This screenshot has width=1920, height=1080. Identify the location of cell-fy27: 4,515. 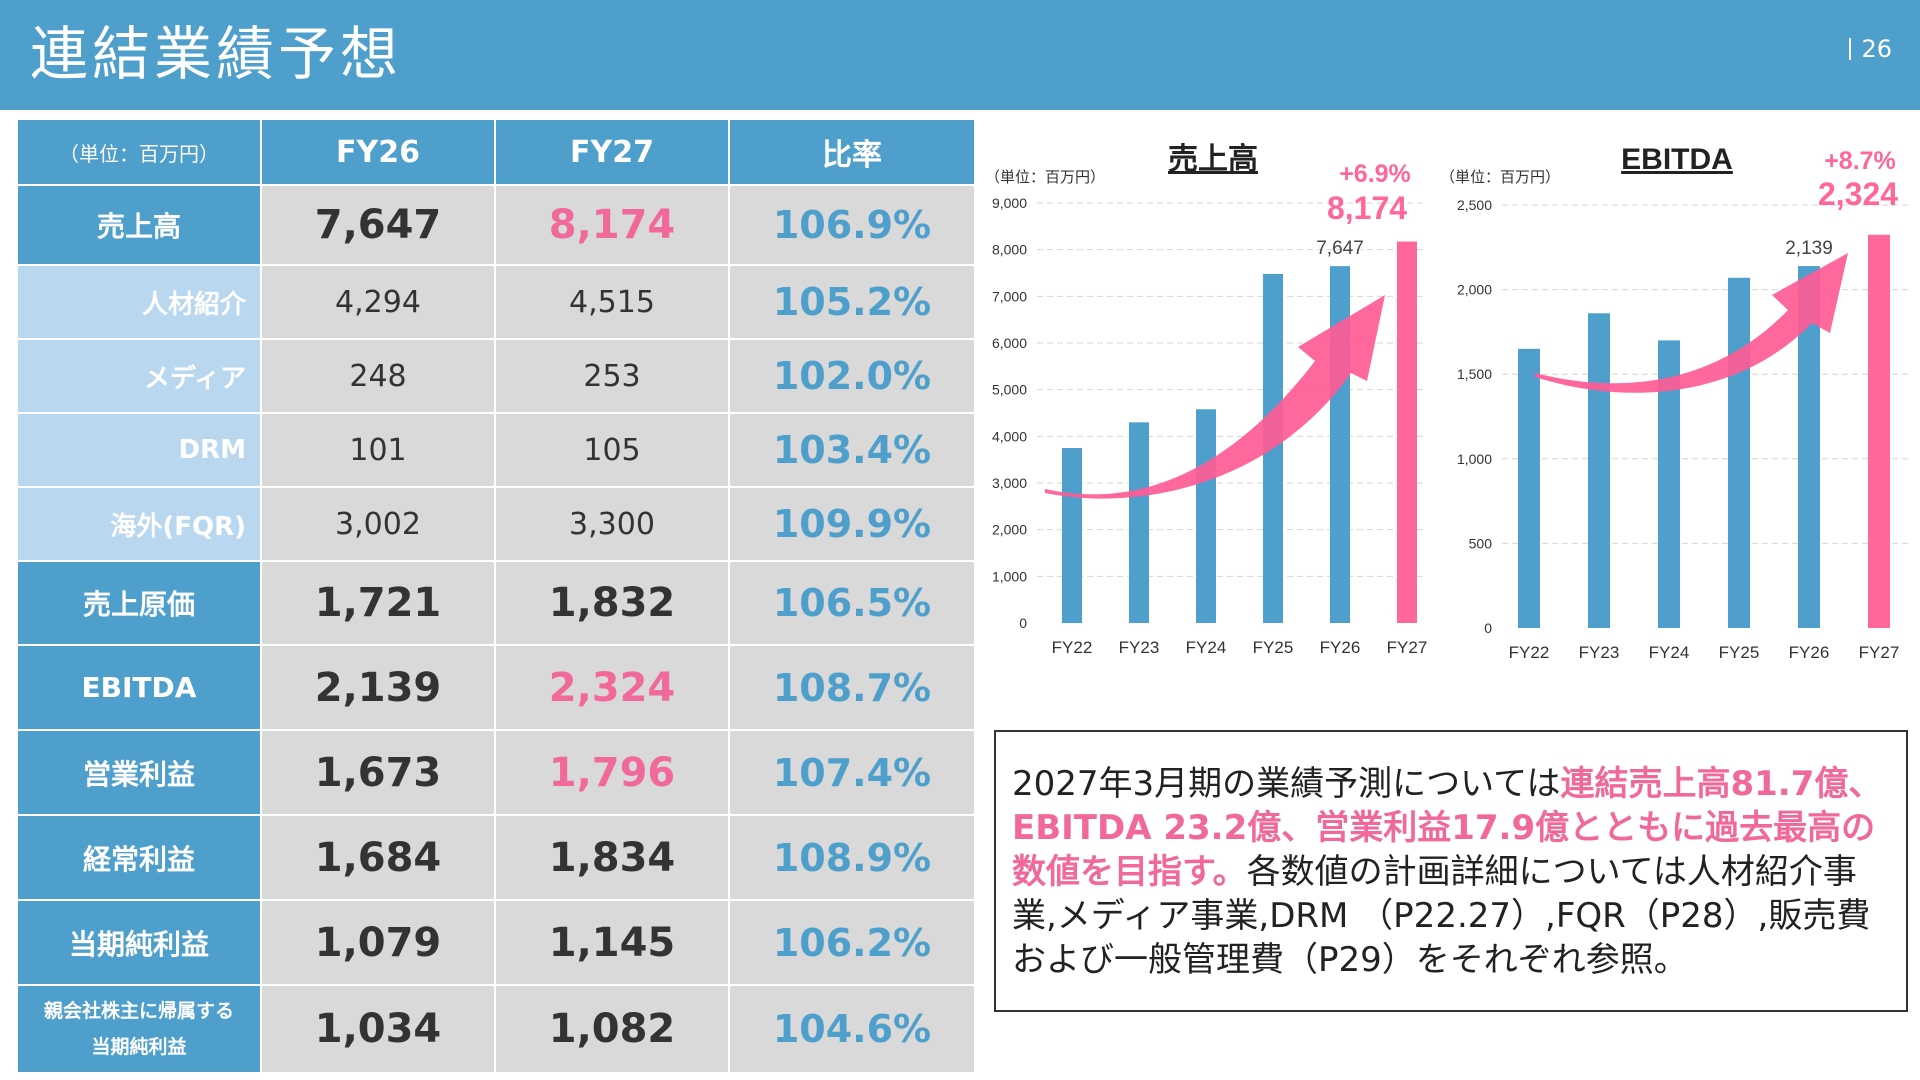
(612, 302).